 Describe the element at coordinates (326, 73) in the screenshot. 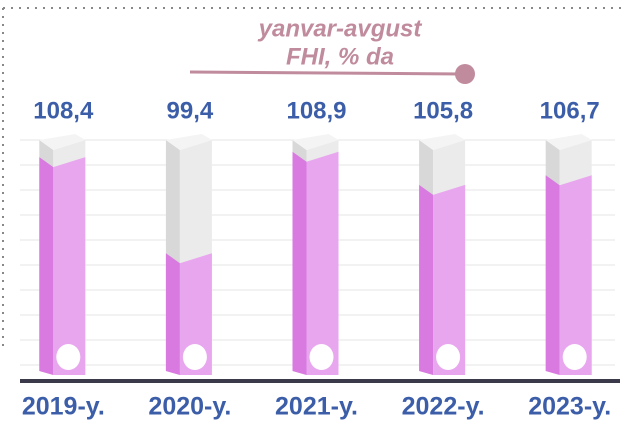

I see `title-rule` at that location.